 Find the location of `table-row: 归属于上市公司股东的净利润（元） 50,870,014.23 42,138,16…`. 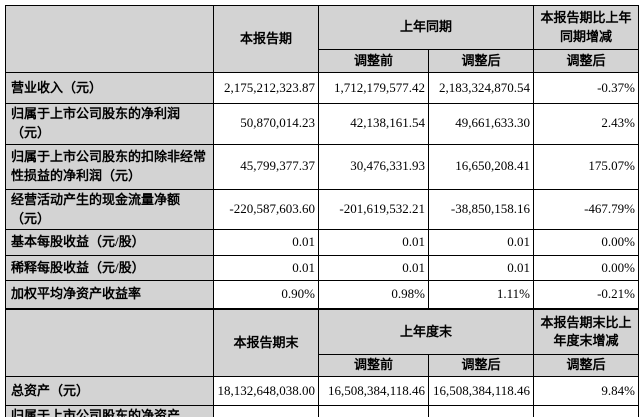

table-row: 归属于上市公司股东的净利润（元） 50,870,014.23 42,138,16… is located at coordinates (322, 124).